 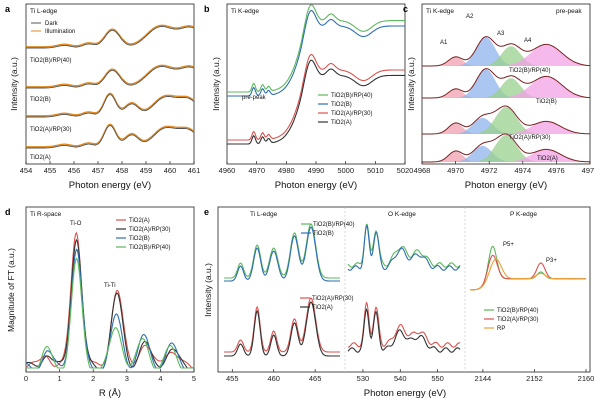 I want to click on panel-b-plot, so click(x=316, y=74).